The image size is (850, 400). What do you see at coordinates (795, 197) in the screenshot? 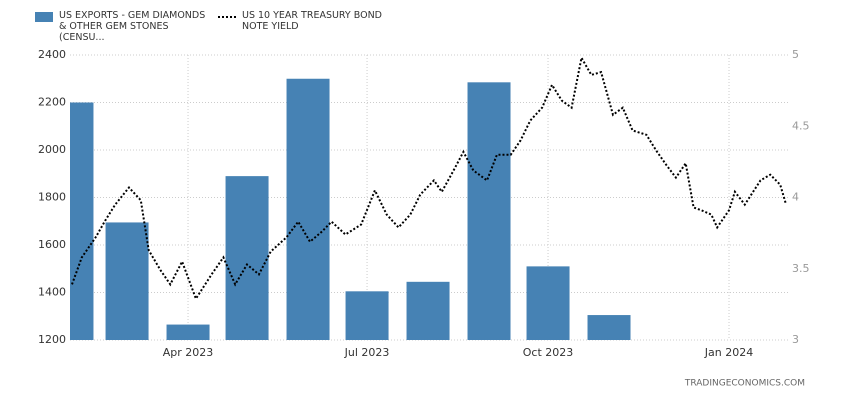
I see `y2-tick-label: 4` at bounding box center [795, 197].